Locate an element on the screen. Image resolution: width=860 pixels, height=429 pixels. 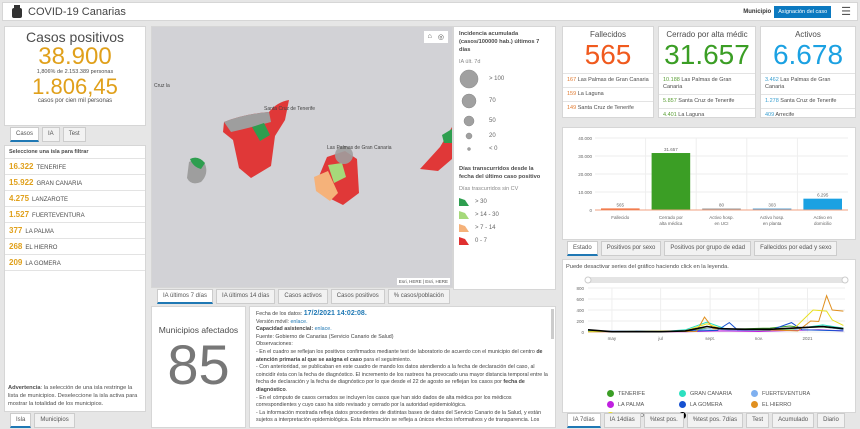
tab-acumulado: Acumulado is located at coordinates (793, 420).